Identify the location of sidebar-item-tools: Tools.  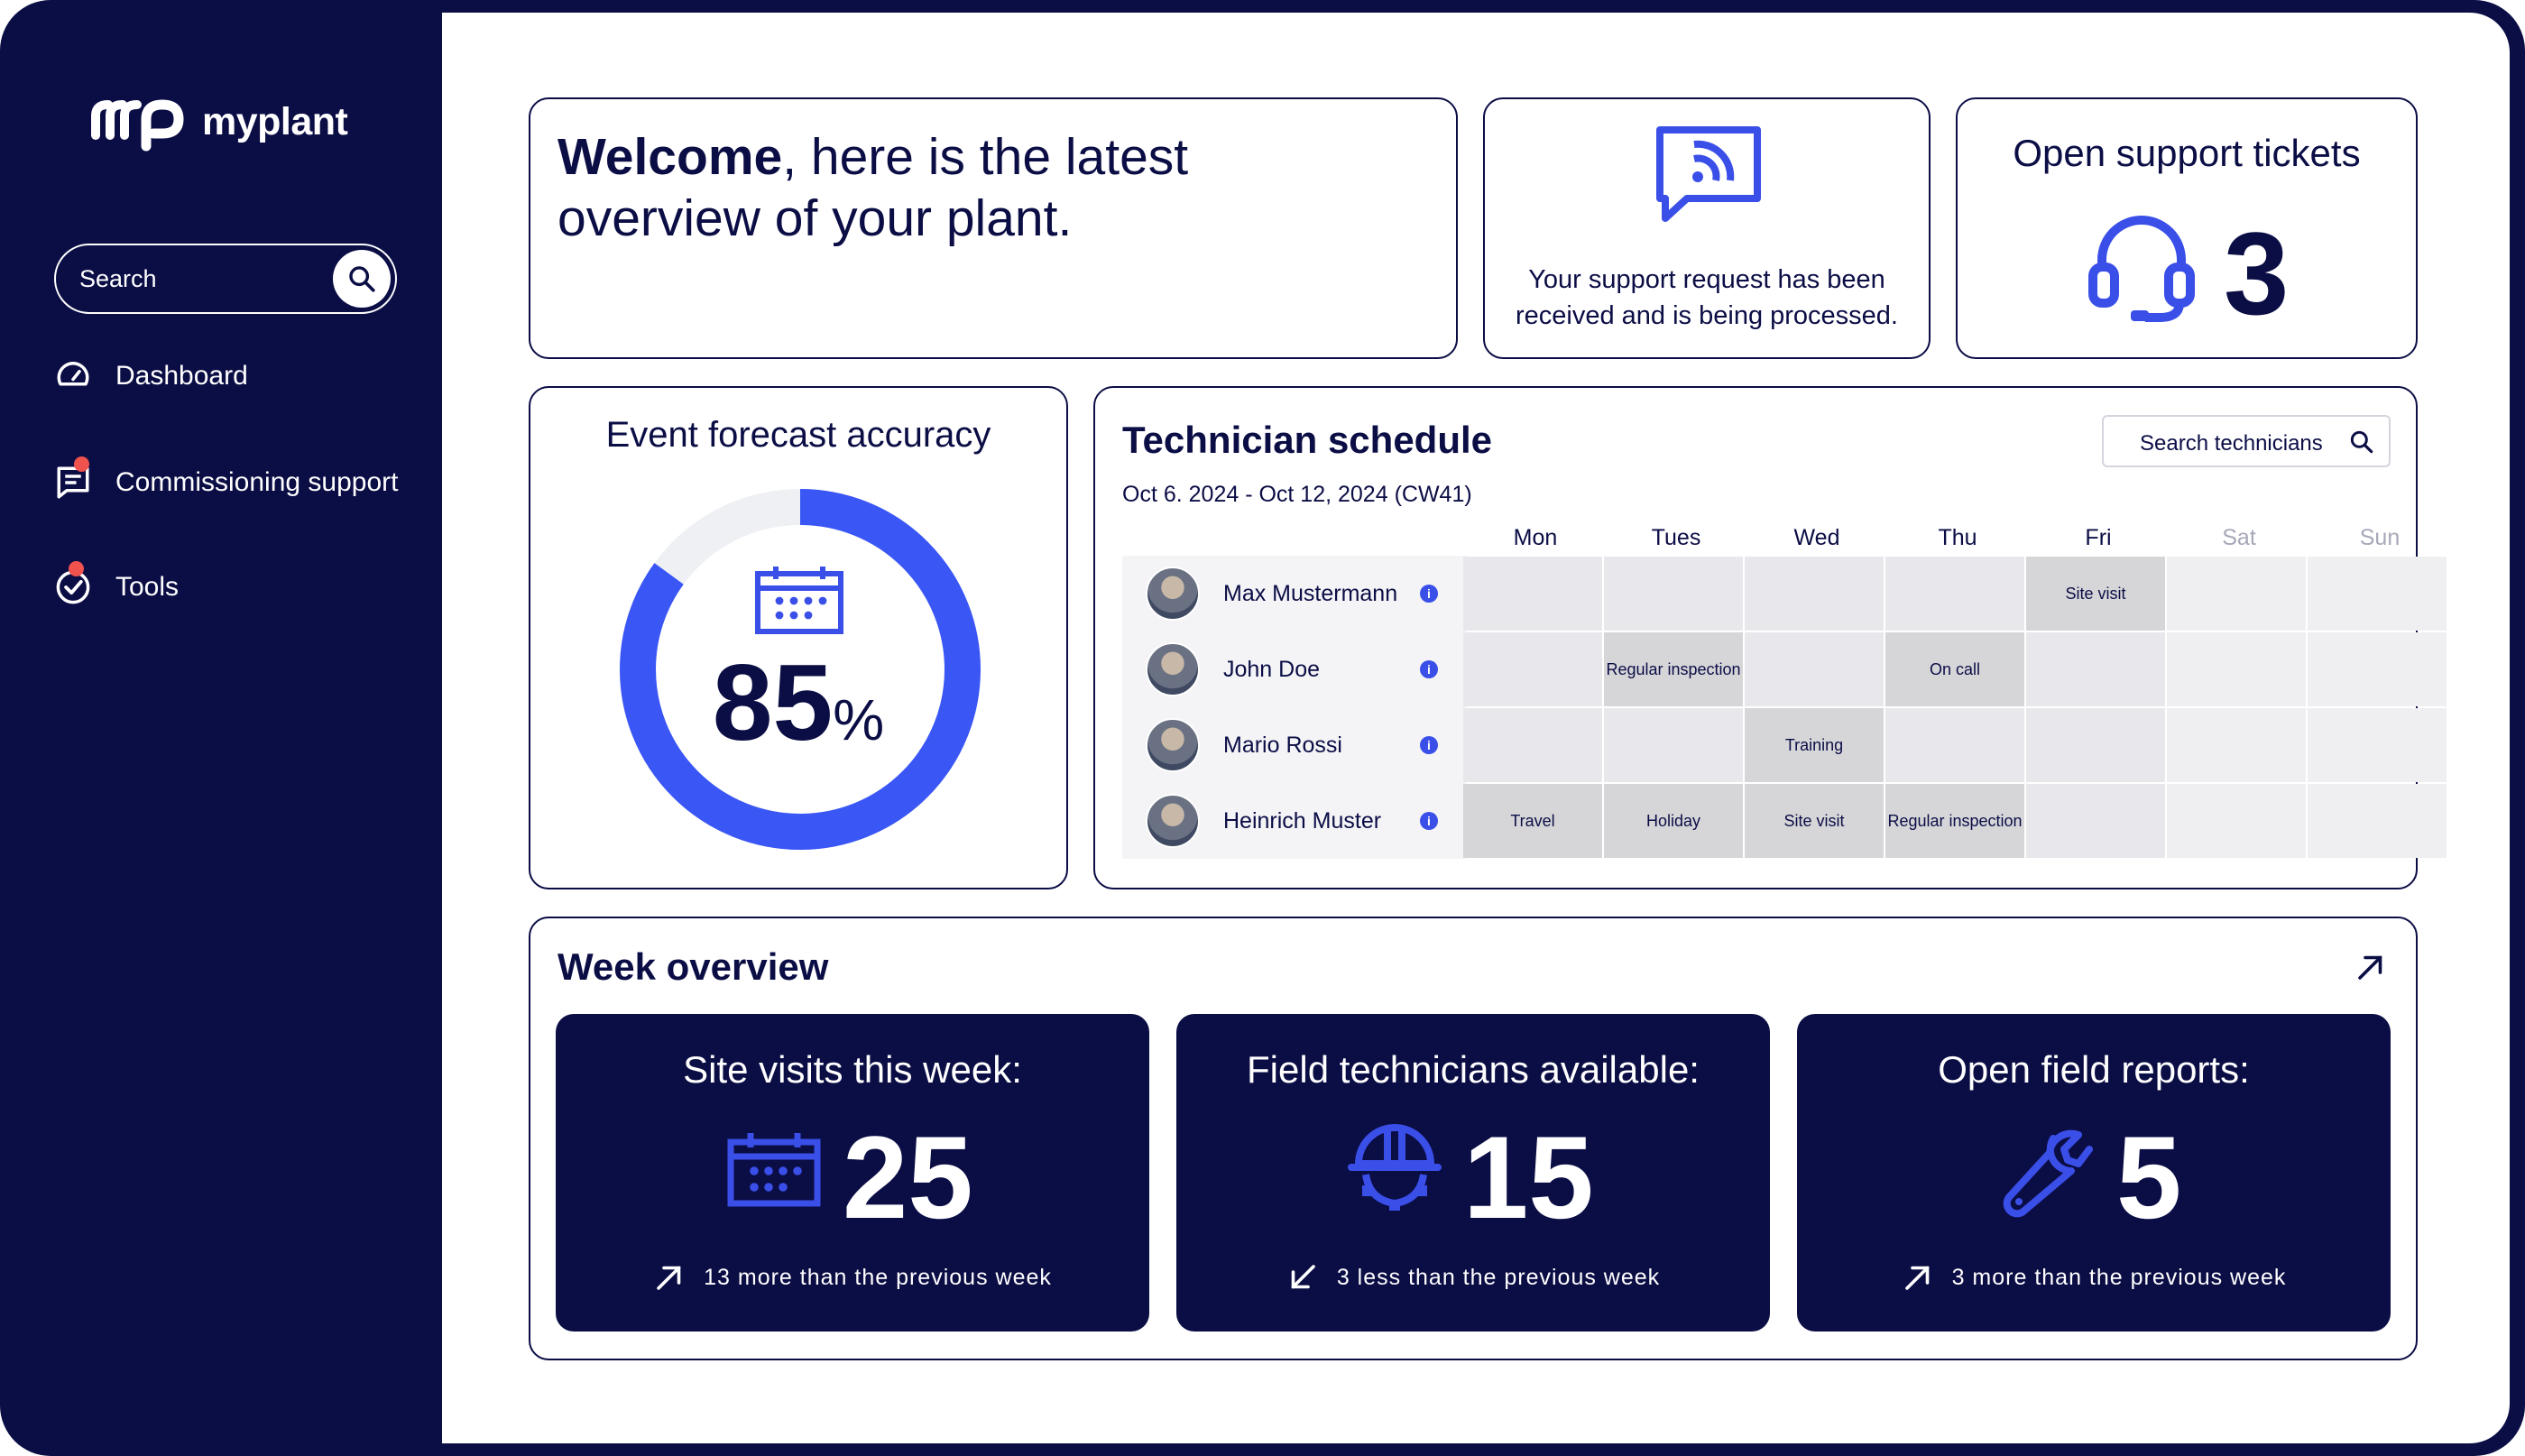
(117, 583).